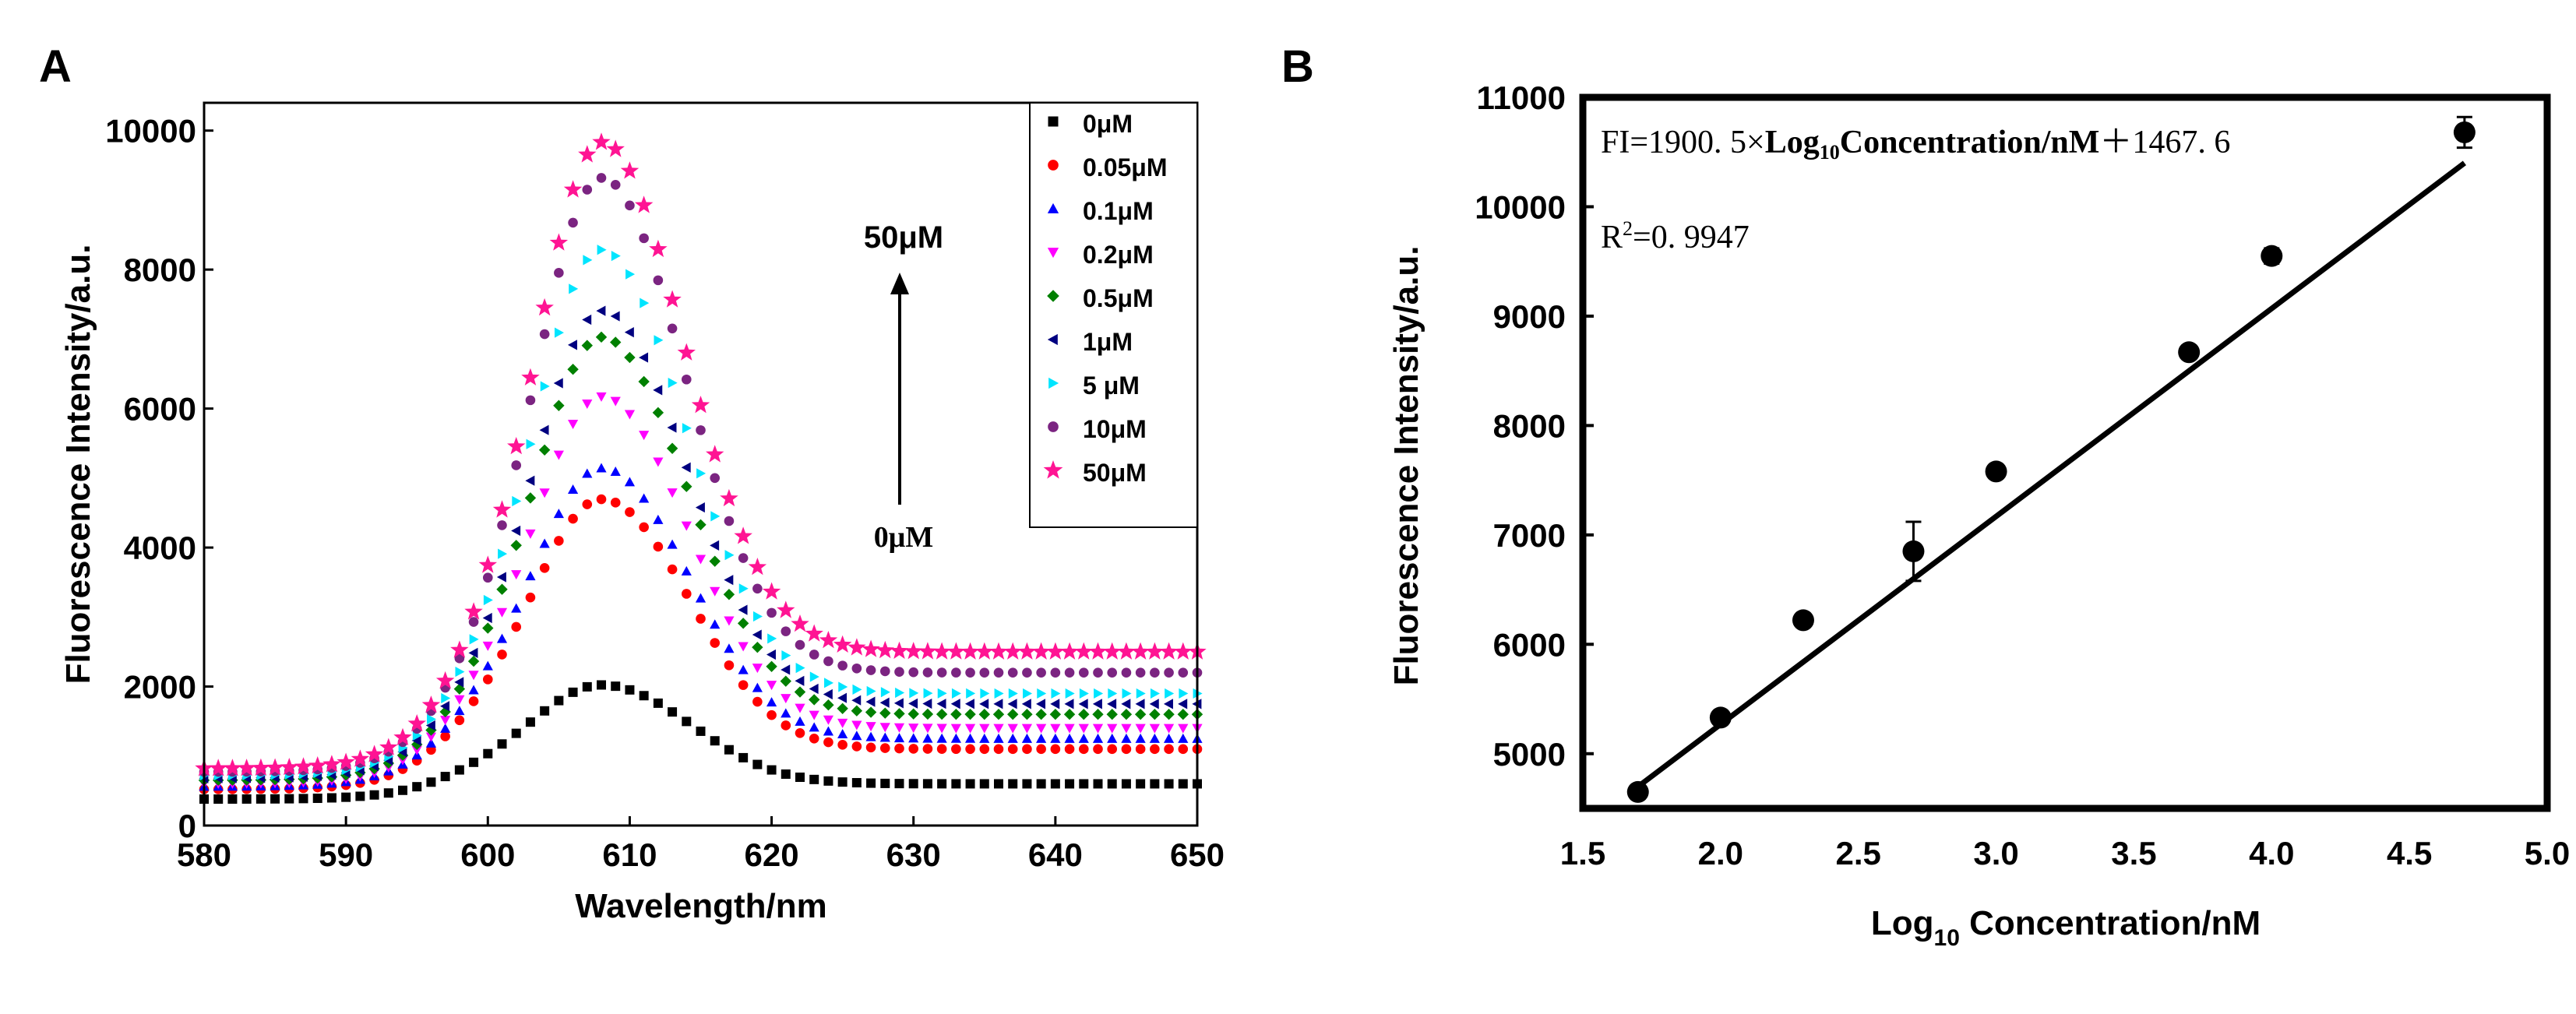  What do you see at coordinates (1113, 315) in the screenshot?
I see `chart-a-legend` at bounding box center [1113, 315].